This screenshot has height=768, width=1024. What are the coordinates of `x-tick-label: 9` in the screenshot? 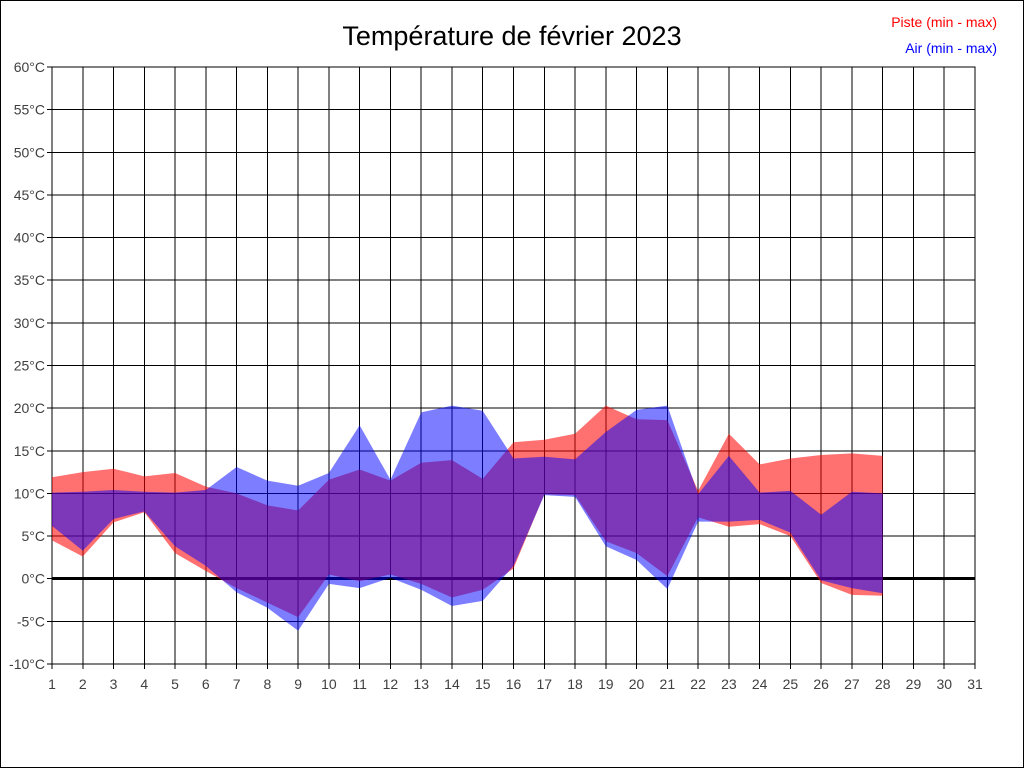 It's located at (298, 684).